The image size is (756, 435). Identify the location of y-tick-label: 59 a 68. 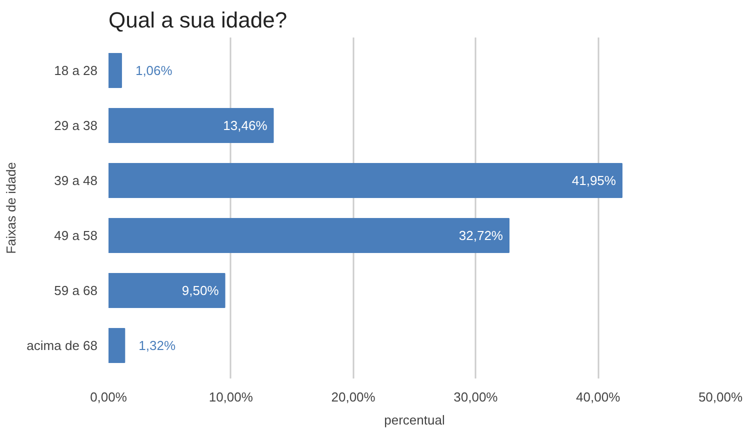
(76, 290).